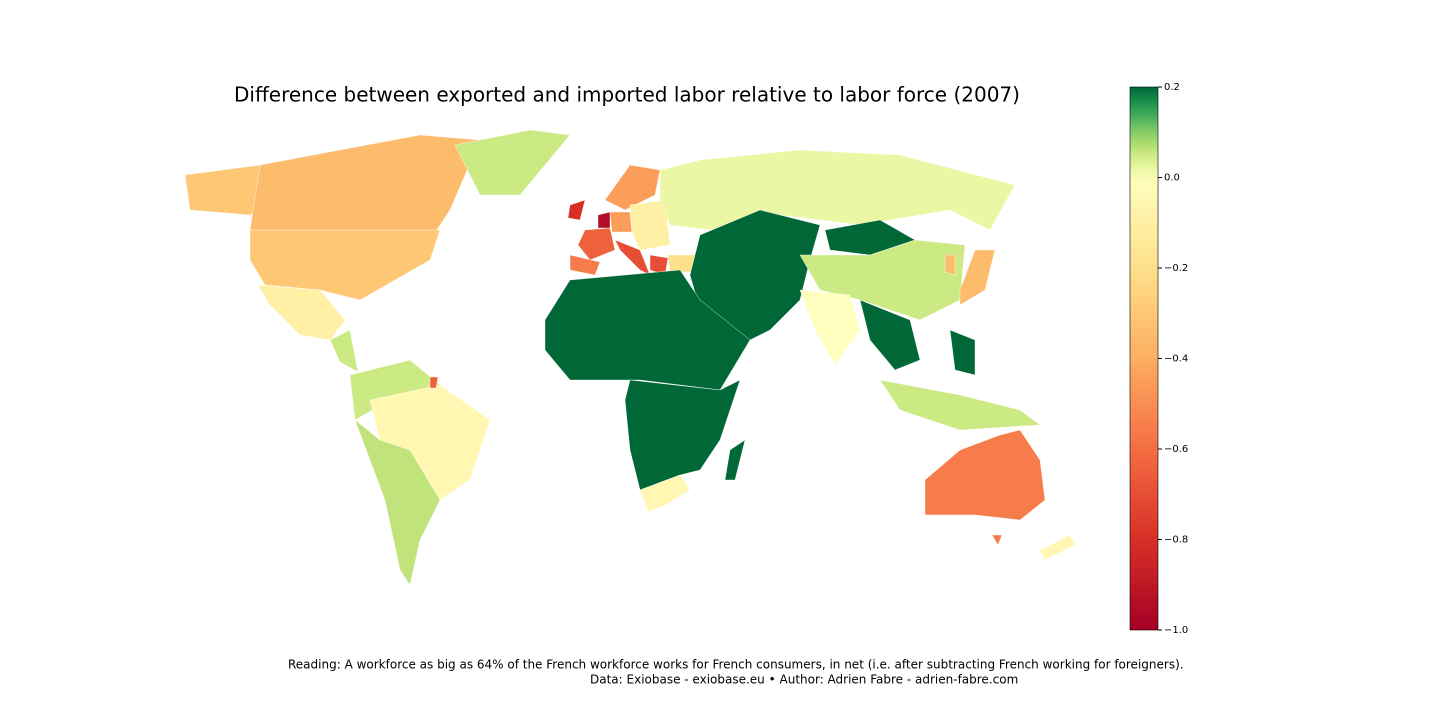 This screenshot has width=1440, height=720. I want to click on colorbar-axis: 0.2 0.0 −0.2 −0.4 −0.6 −0.8 −1.0, so click(1173, 359).